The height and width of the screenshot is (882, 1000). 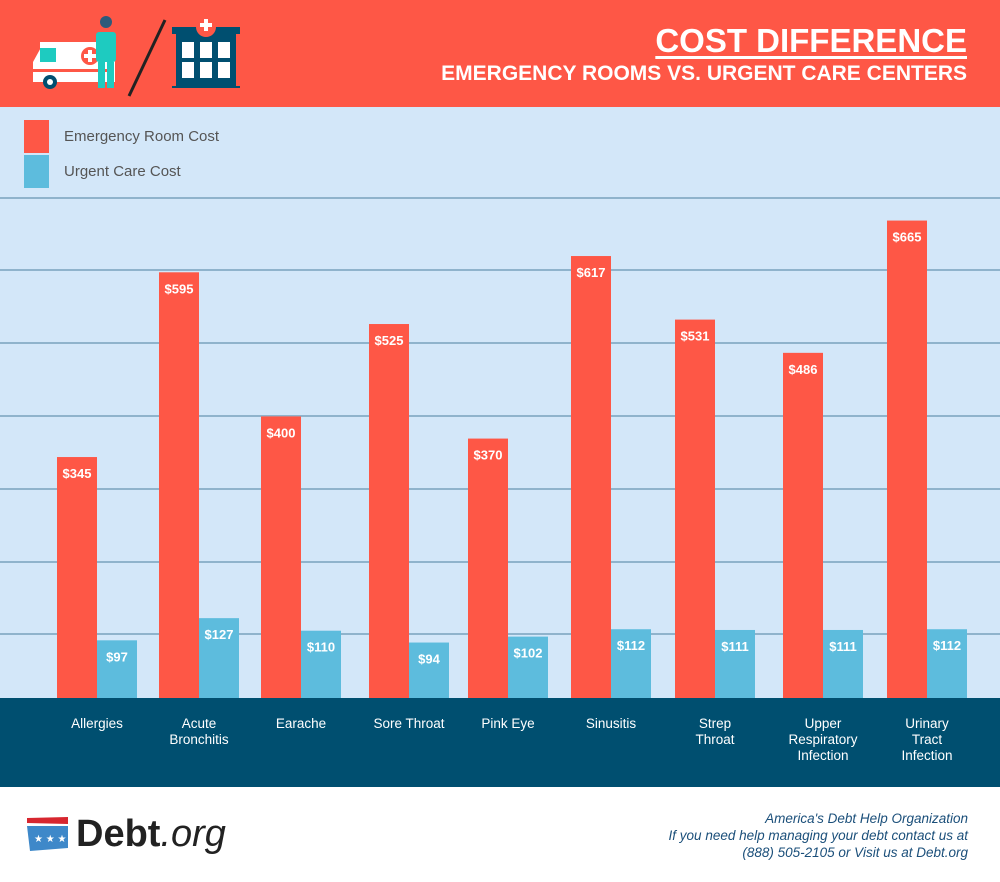 What do you see at coordinates (409, 723) in the screenshot?
I see `x-tick-label: Sore Throat` at bounding box center [409, 723].